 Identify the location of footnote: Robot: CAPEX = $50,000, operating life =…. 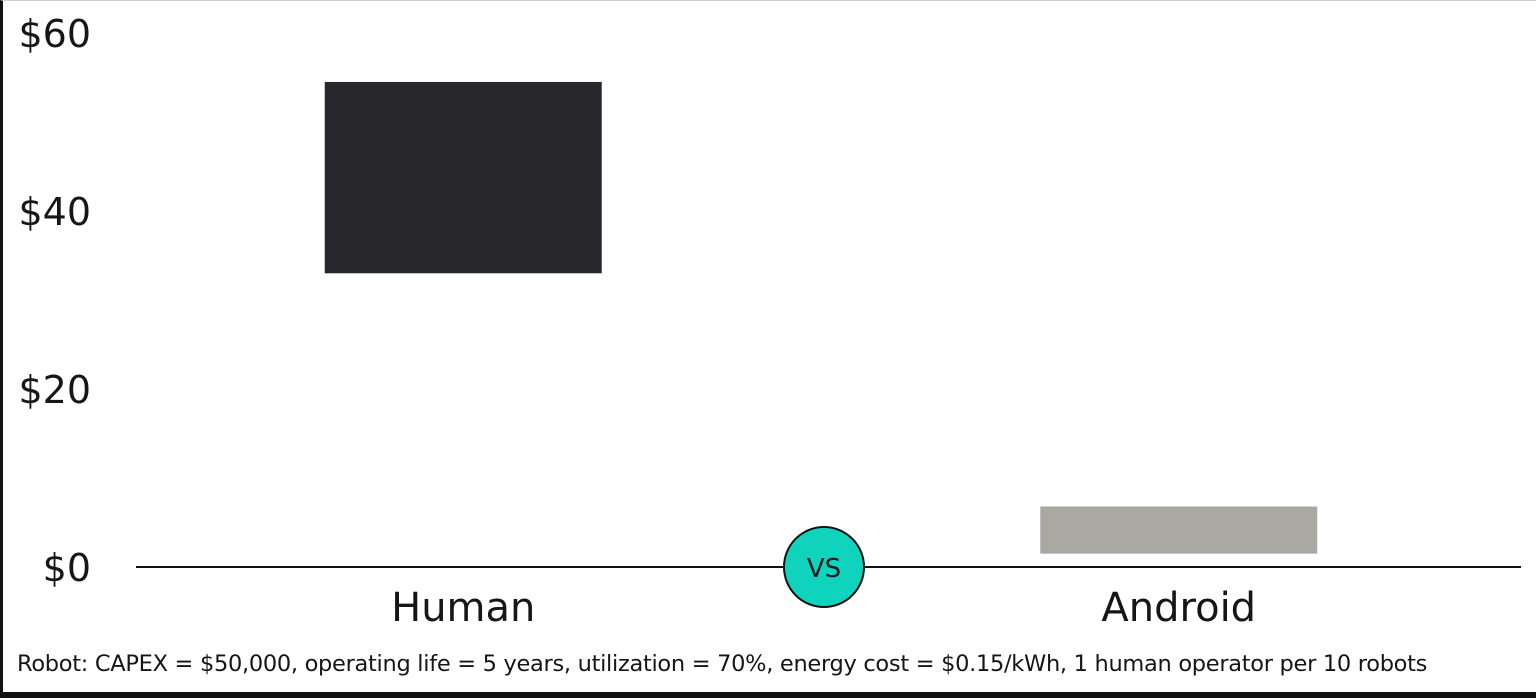
(722, 664).